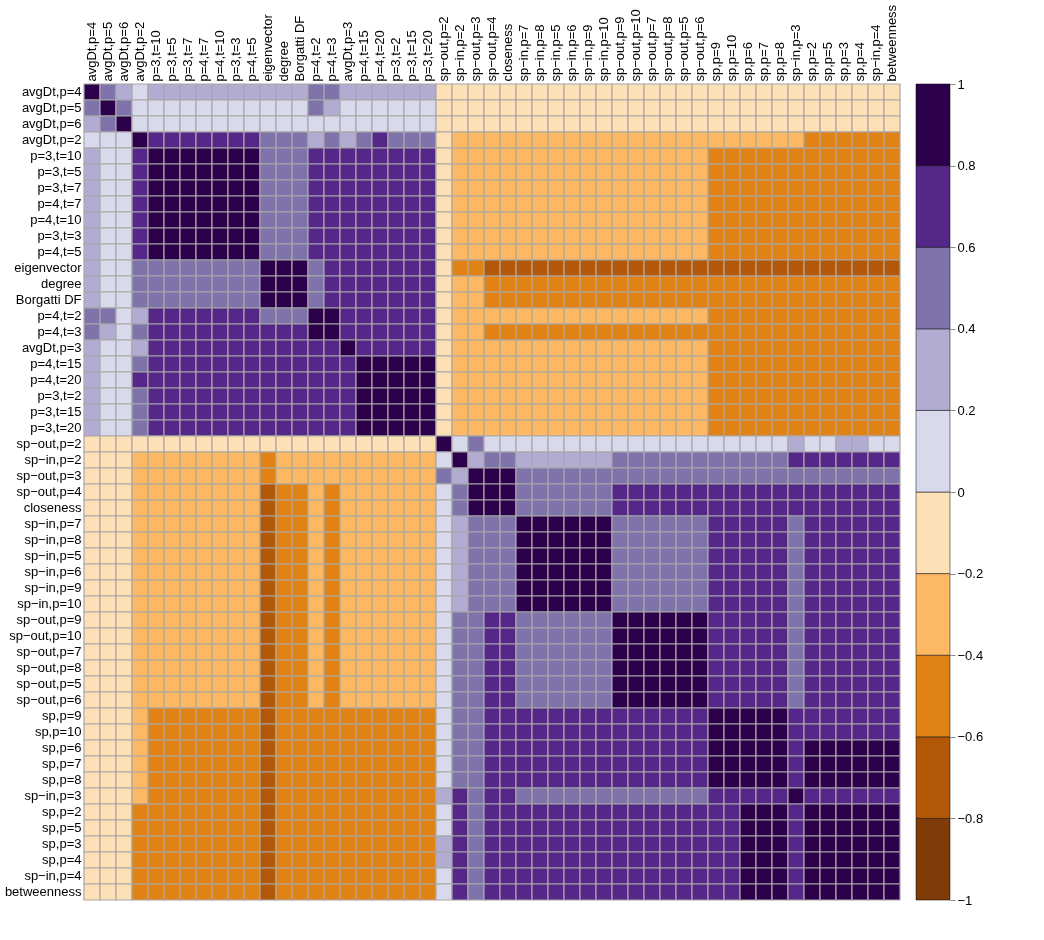 This screenshot has height=940, width=1044. What do you see at coordinates (379, 56) in the screenshot?
I see `x-tick-label: p=4,t=20` at bounding box center [379, 56].